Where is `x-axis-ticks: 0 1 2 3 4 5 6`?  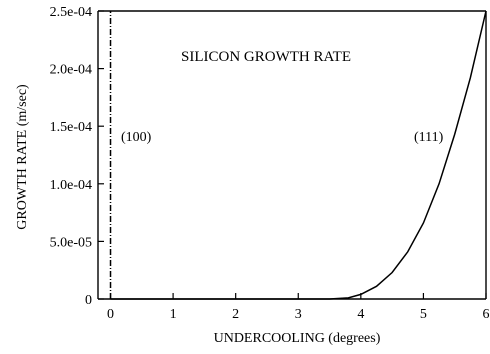
x-axis-ticks: 0 1 2 3 4 5 6 is located at coordinates (298, 307).